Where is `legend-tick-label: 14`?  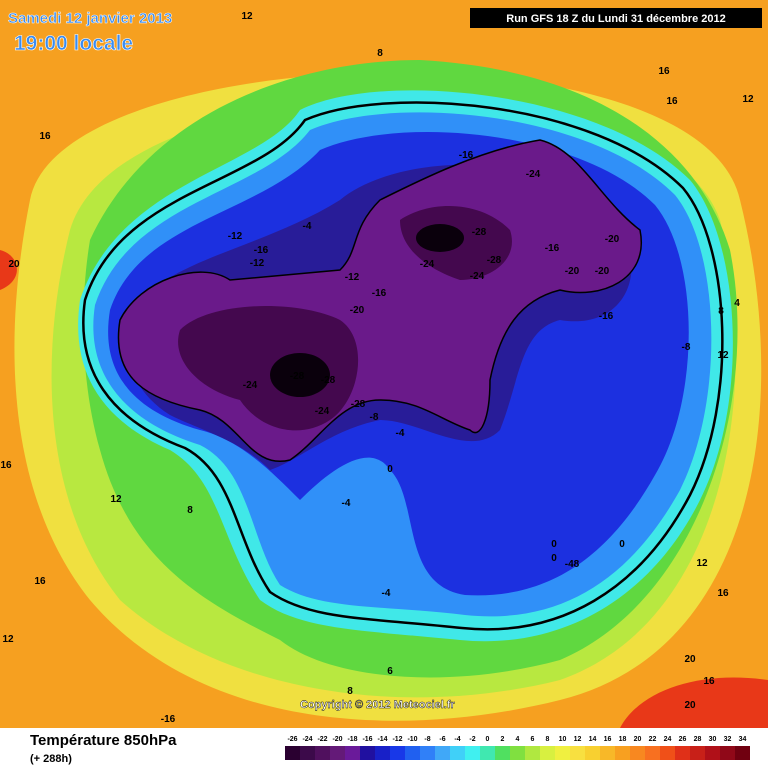
legend-tick-label: 14 is located at coordinates (593, 739).